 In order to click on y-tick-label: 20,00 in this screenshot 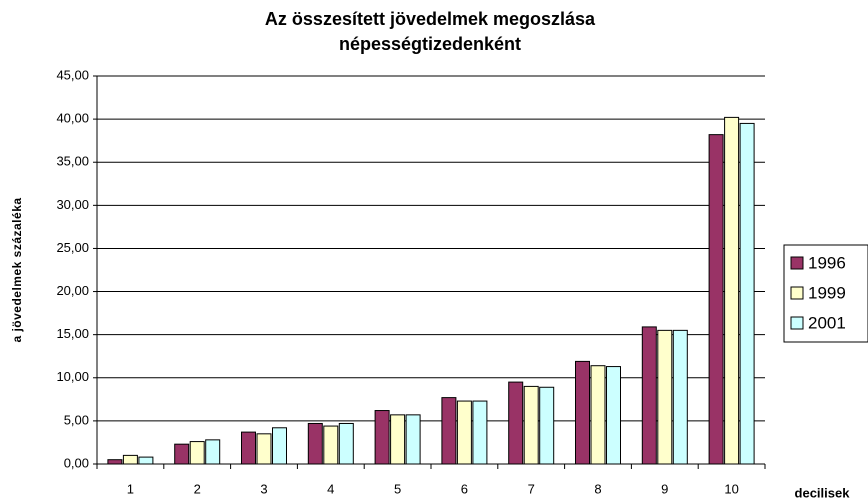, I will do `click(72, 290)`.